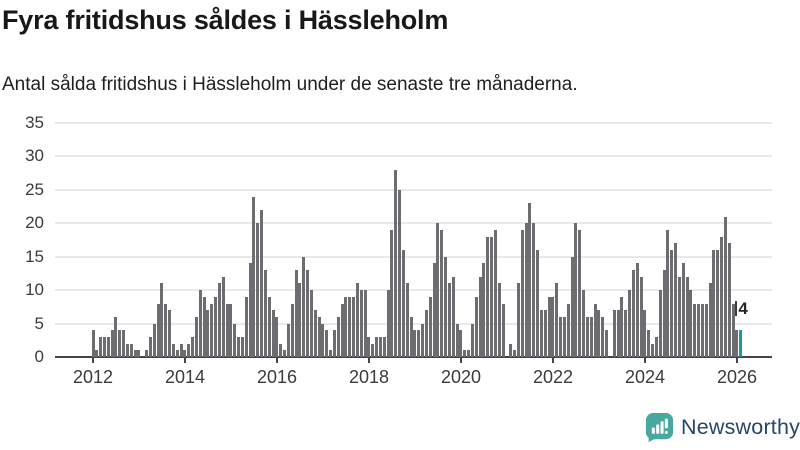 Image resolution: width=800 pixels, height=450 pixels. I want to click on newsworthy-bar-chart-bubble-icon, so click(659, 427).